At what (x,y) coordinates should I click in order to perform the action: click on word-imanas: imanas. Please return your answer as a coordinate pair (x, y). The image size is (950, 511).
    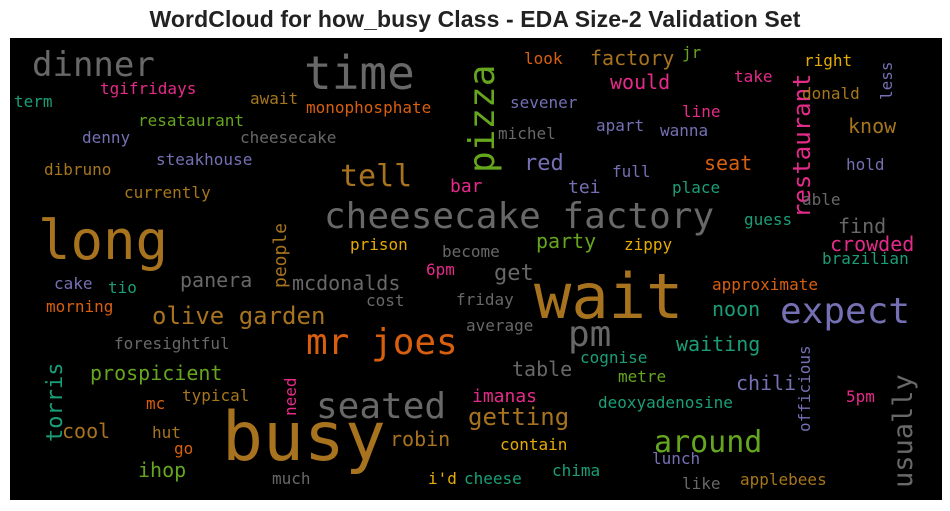
    Looking at the image, I should click on (504, 396).